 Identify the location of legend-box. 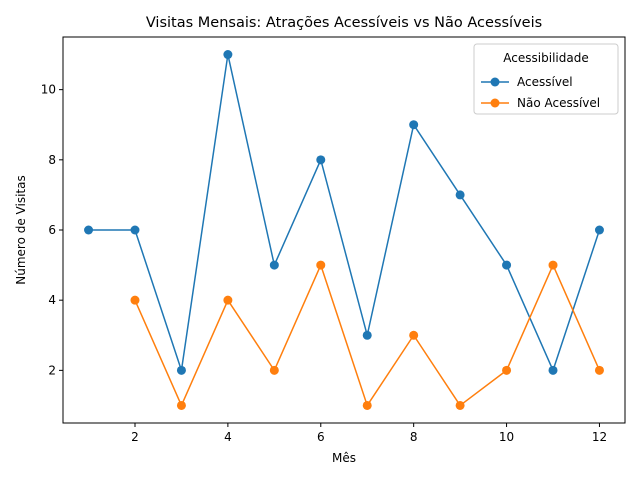
(546, 79).